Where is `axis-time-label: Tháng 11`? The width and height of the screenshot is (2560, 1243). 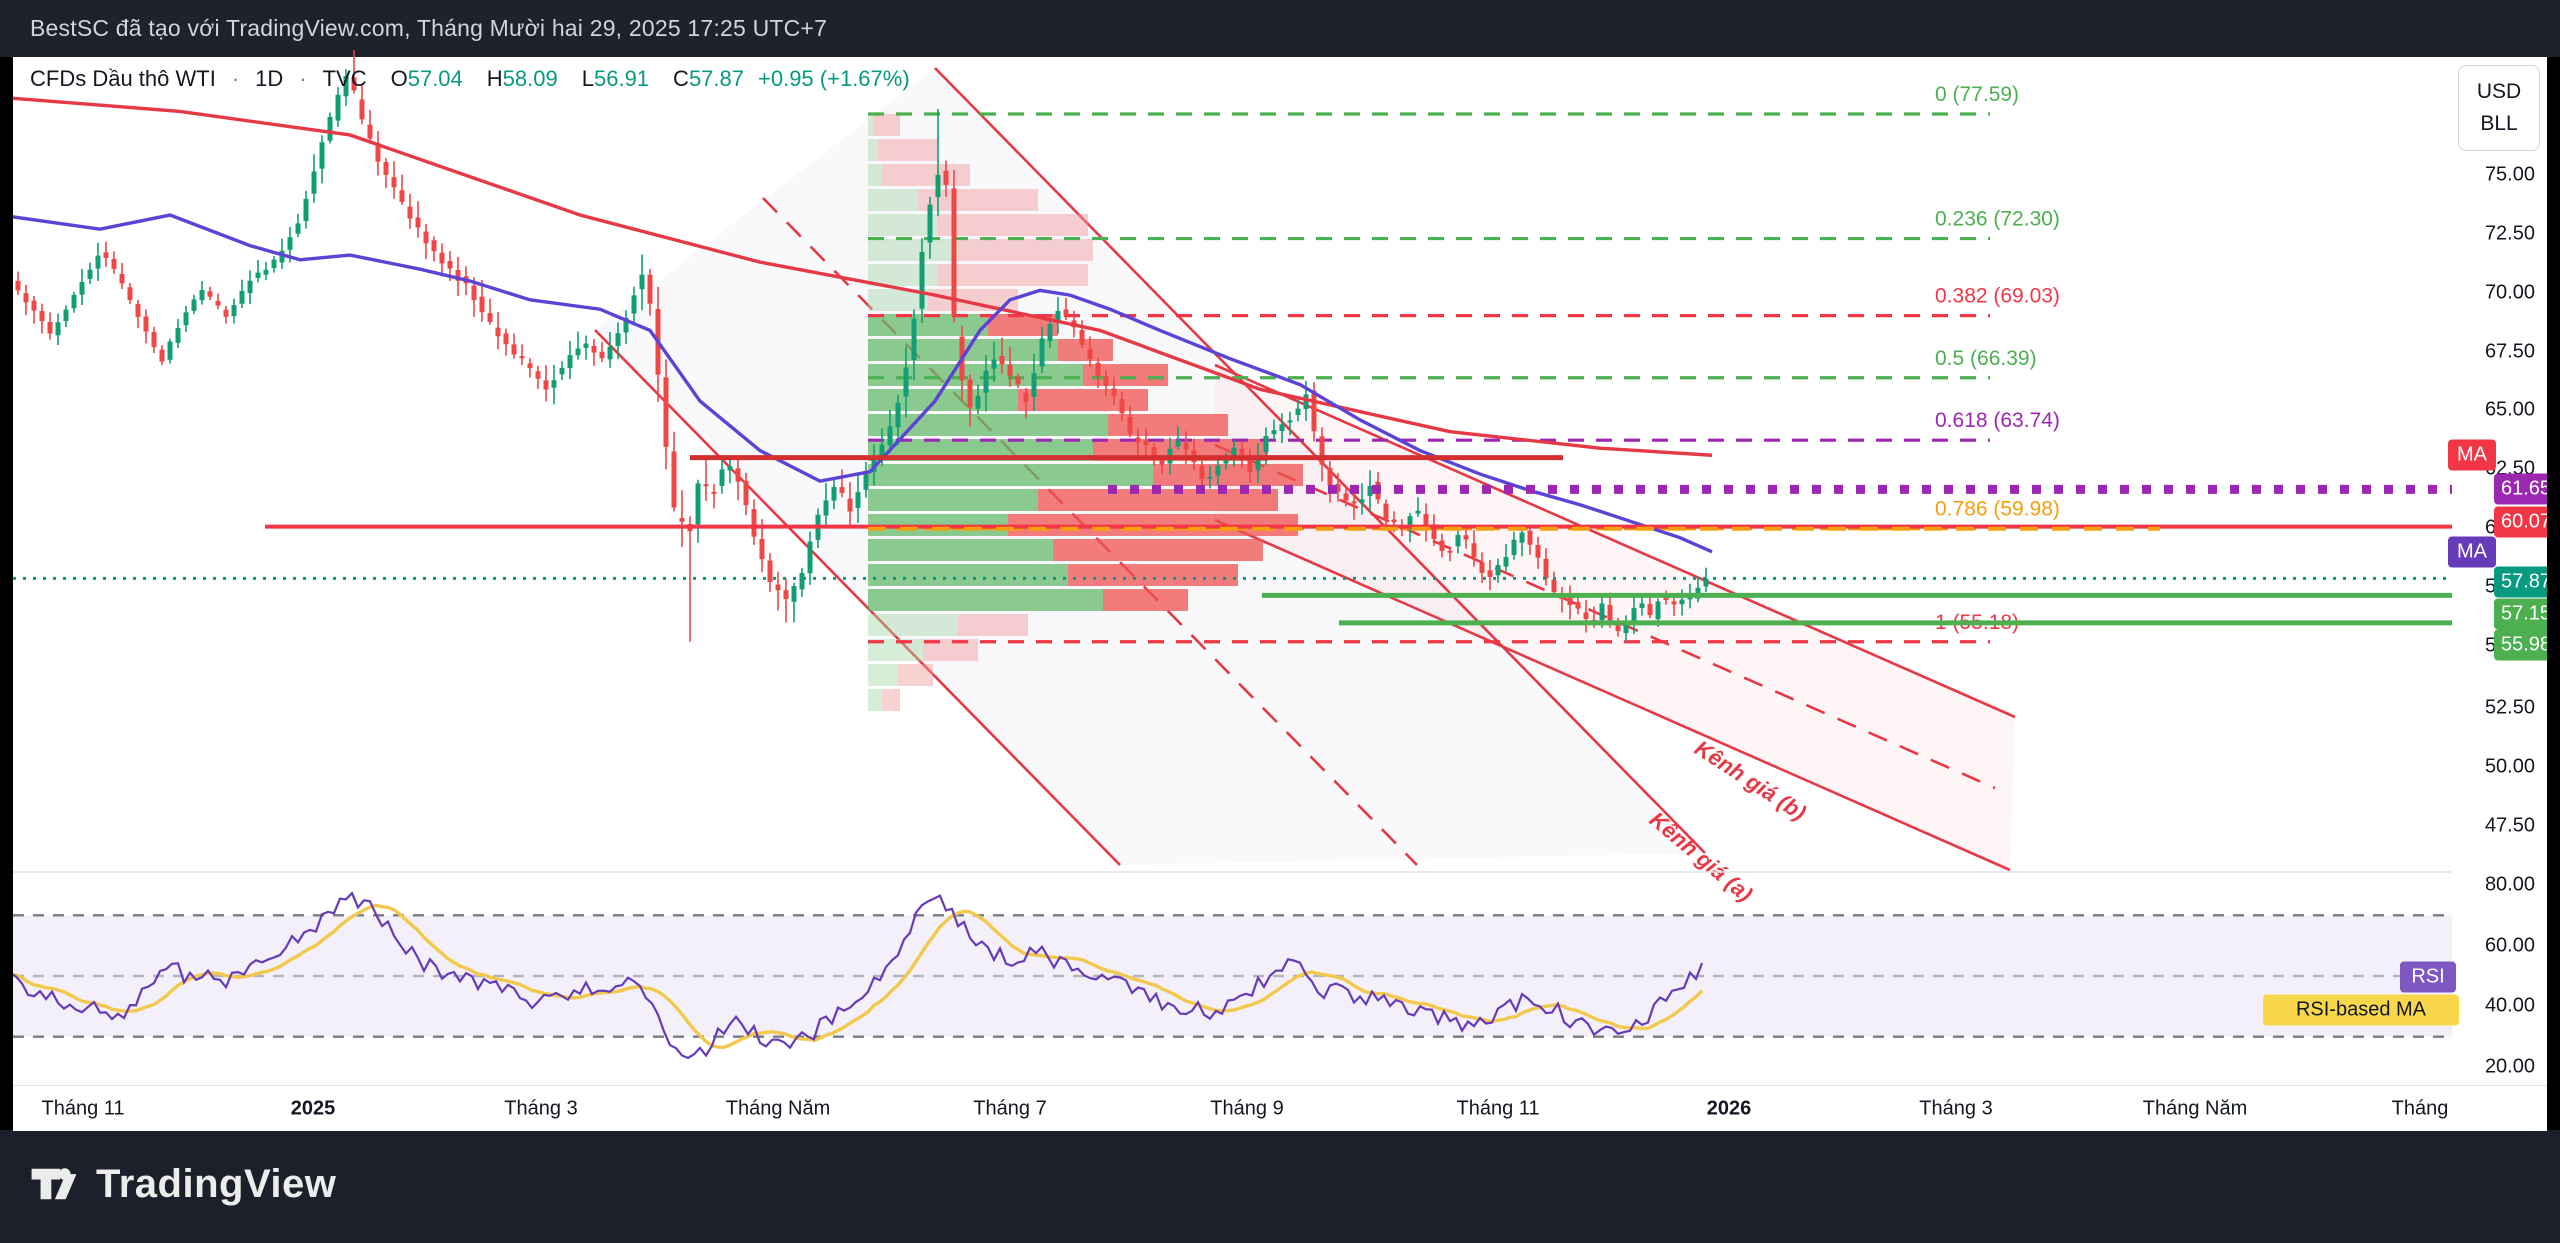 axis-time-label: Tháng 11 is located at coordinates (1498, 1108).